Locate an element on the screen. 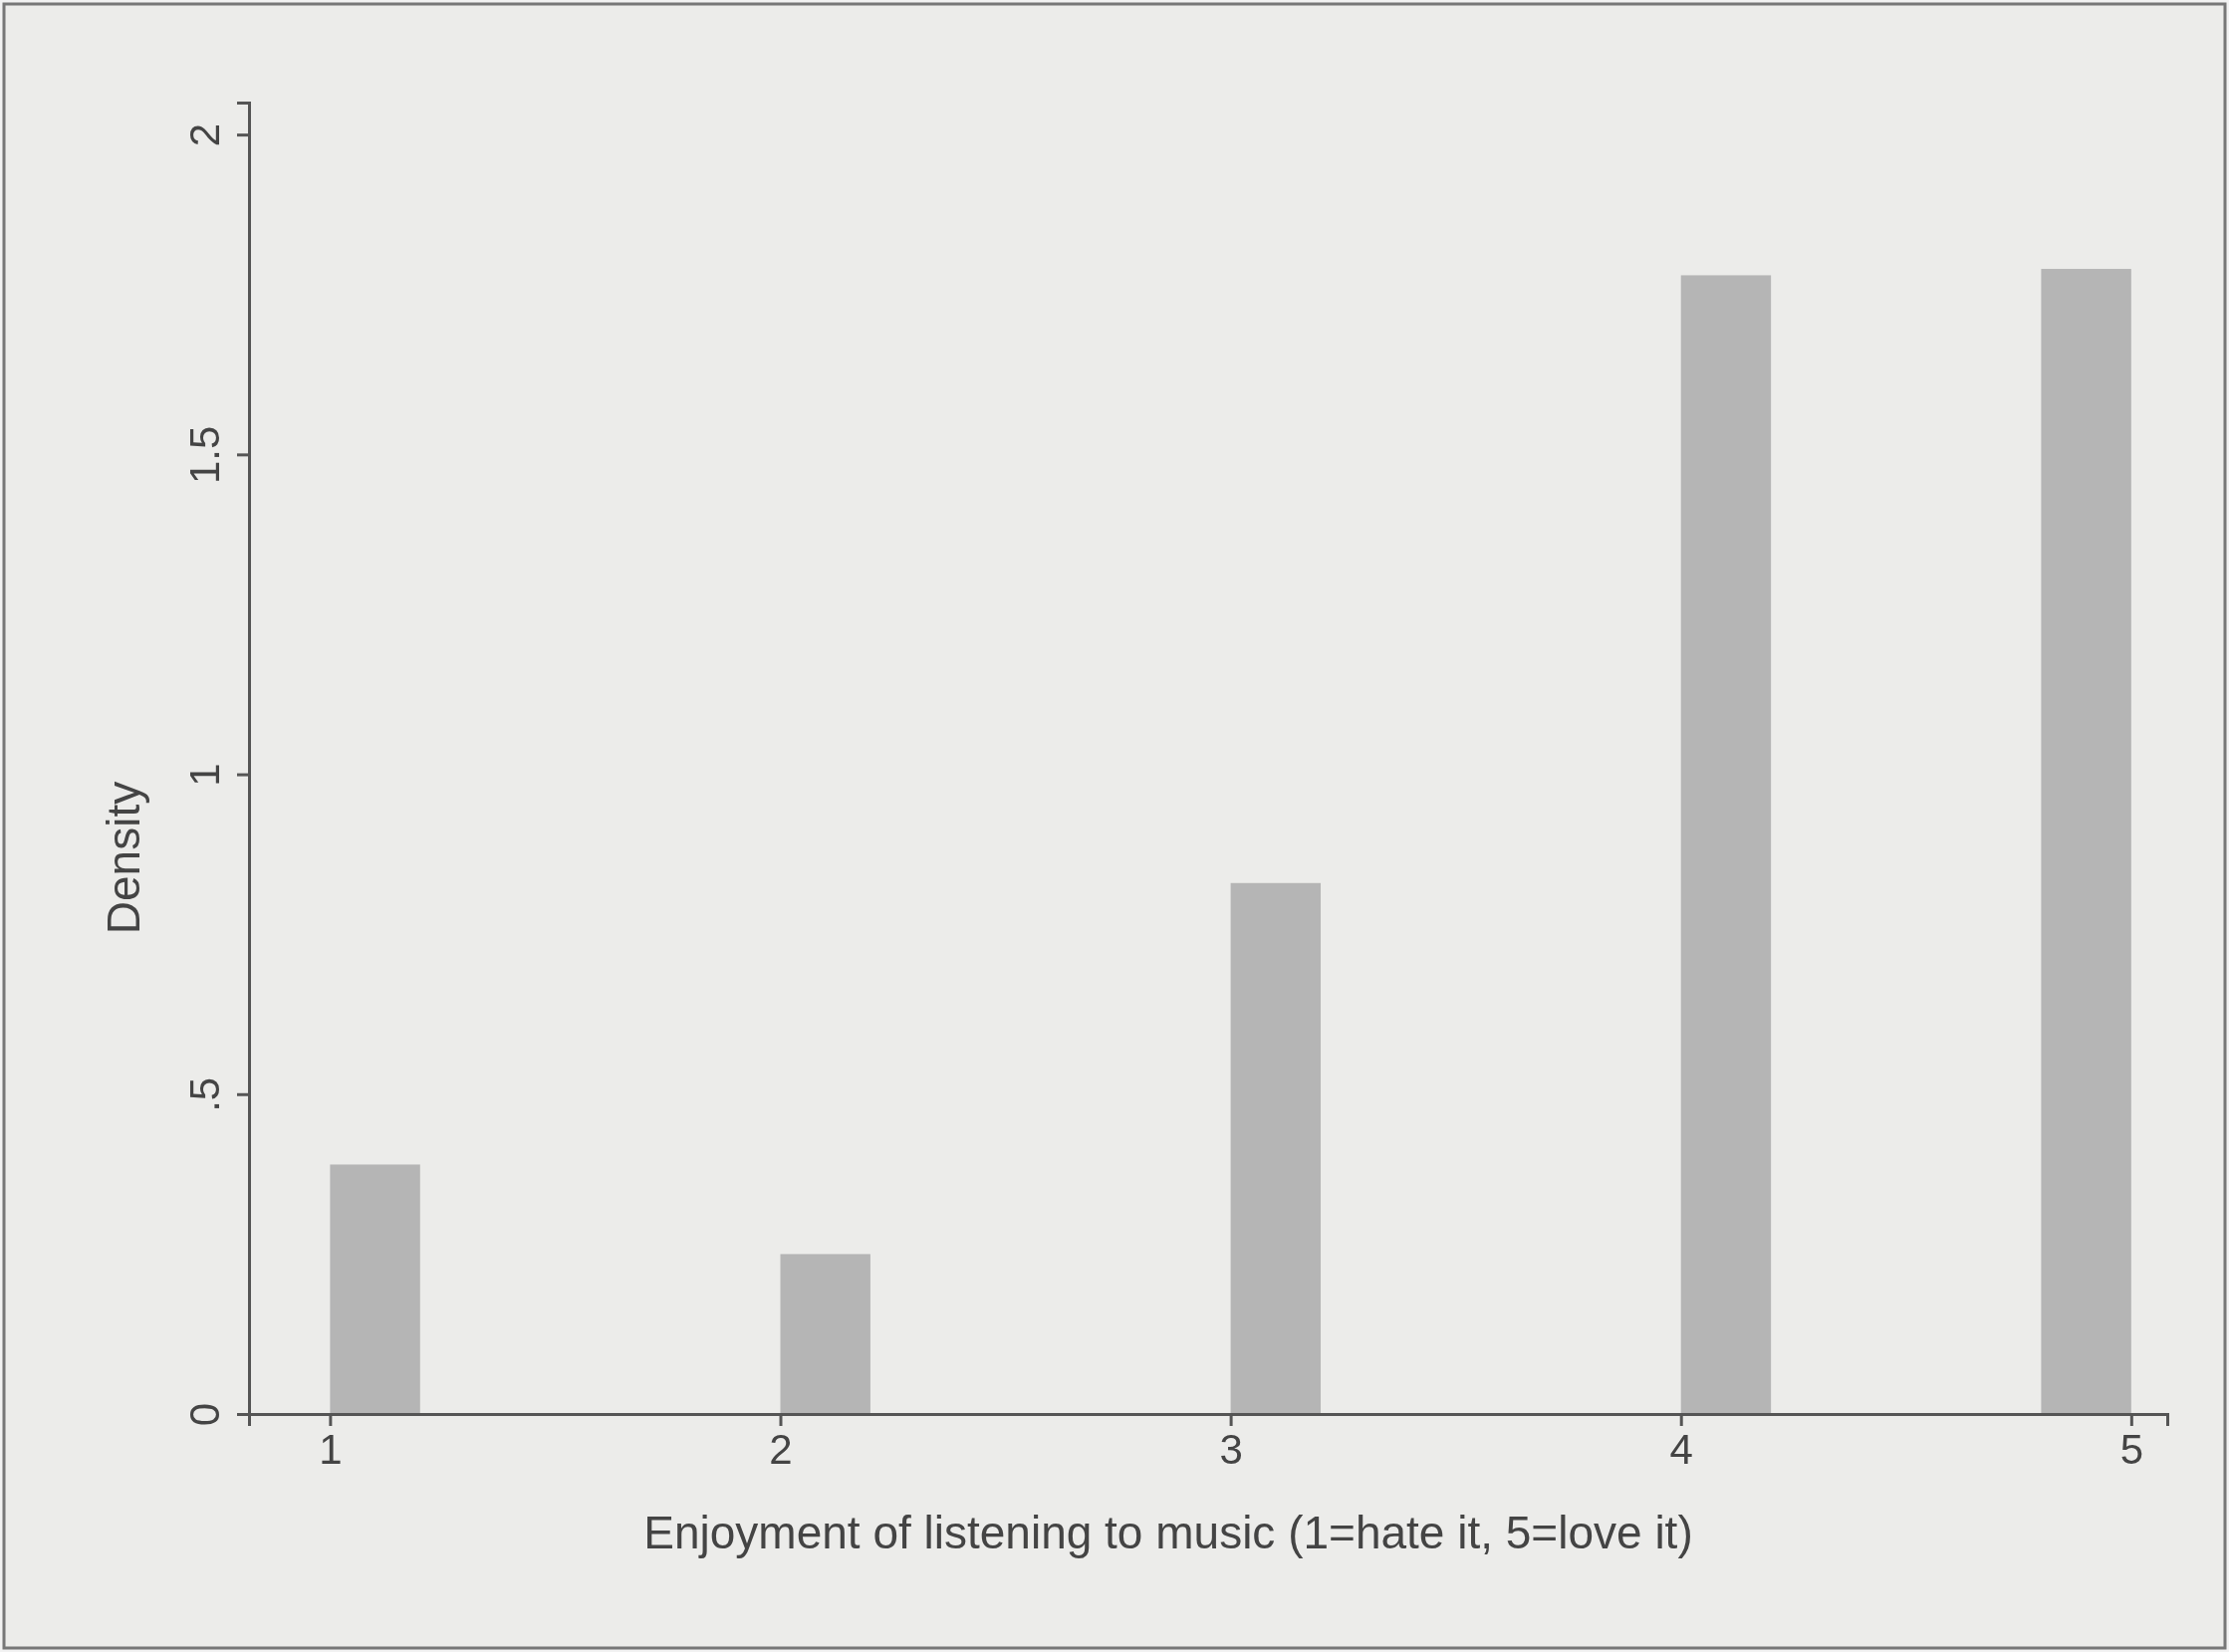 This screenshot has height=1652, width=2229. y-tick-label: 2 is located at coordinates (204, 134).